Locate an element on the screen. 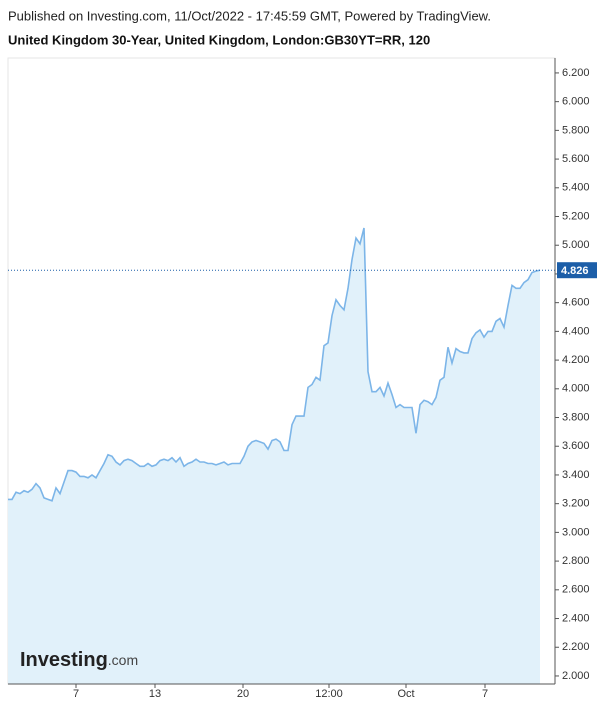  last-price-tag is located at coordinates (577, 270).